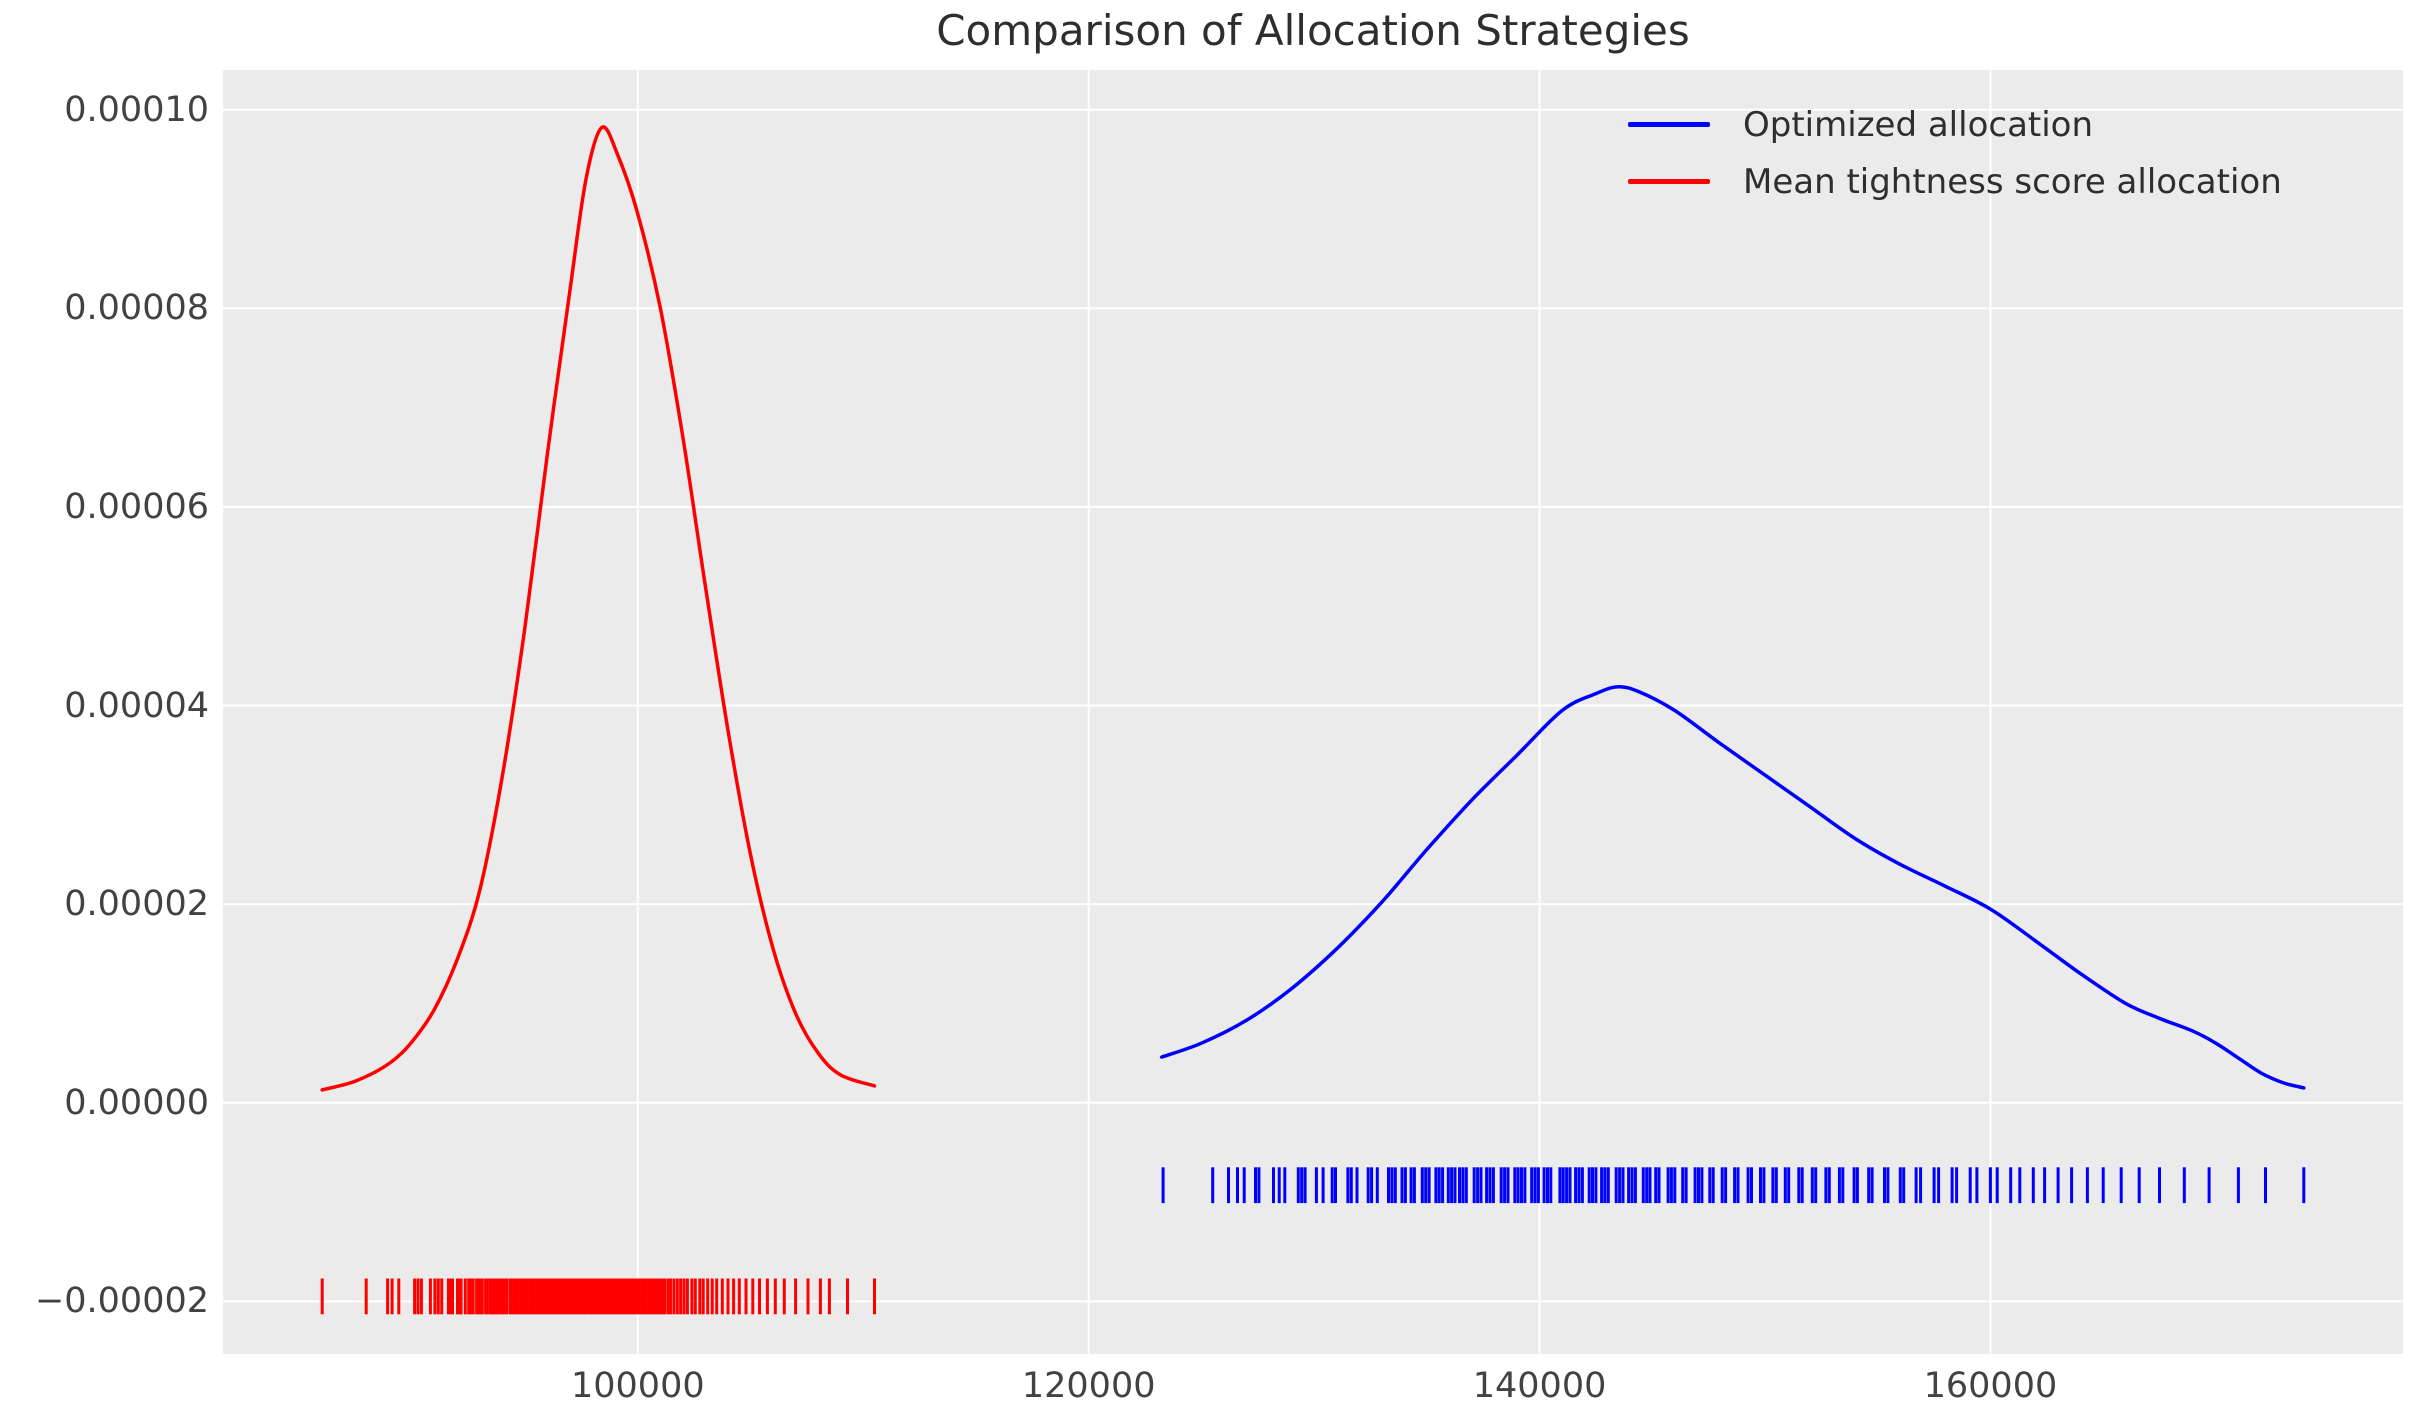 This screenshot has width=2423, height=1423. I want to click on chart-title: Comparison of Allocation Strategies, so click(1313, 30).